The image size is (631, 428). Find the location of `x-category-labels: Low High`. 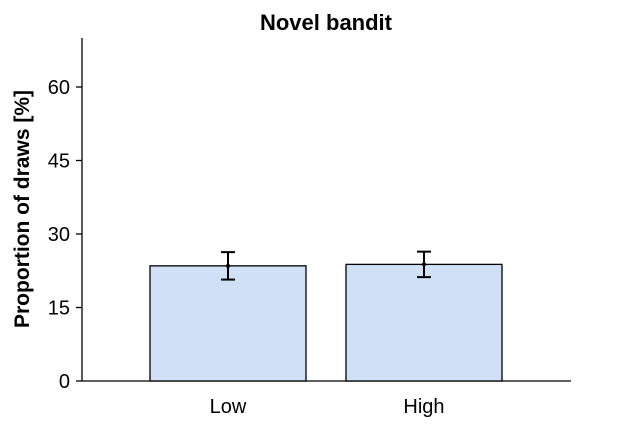

x-category-labels: Low High is located at coordinates (327, 407).